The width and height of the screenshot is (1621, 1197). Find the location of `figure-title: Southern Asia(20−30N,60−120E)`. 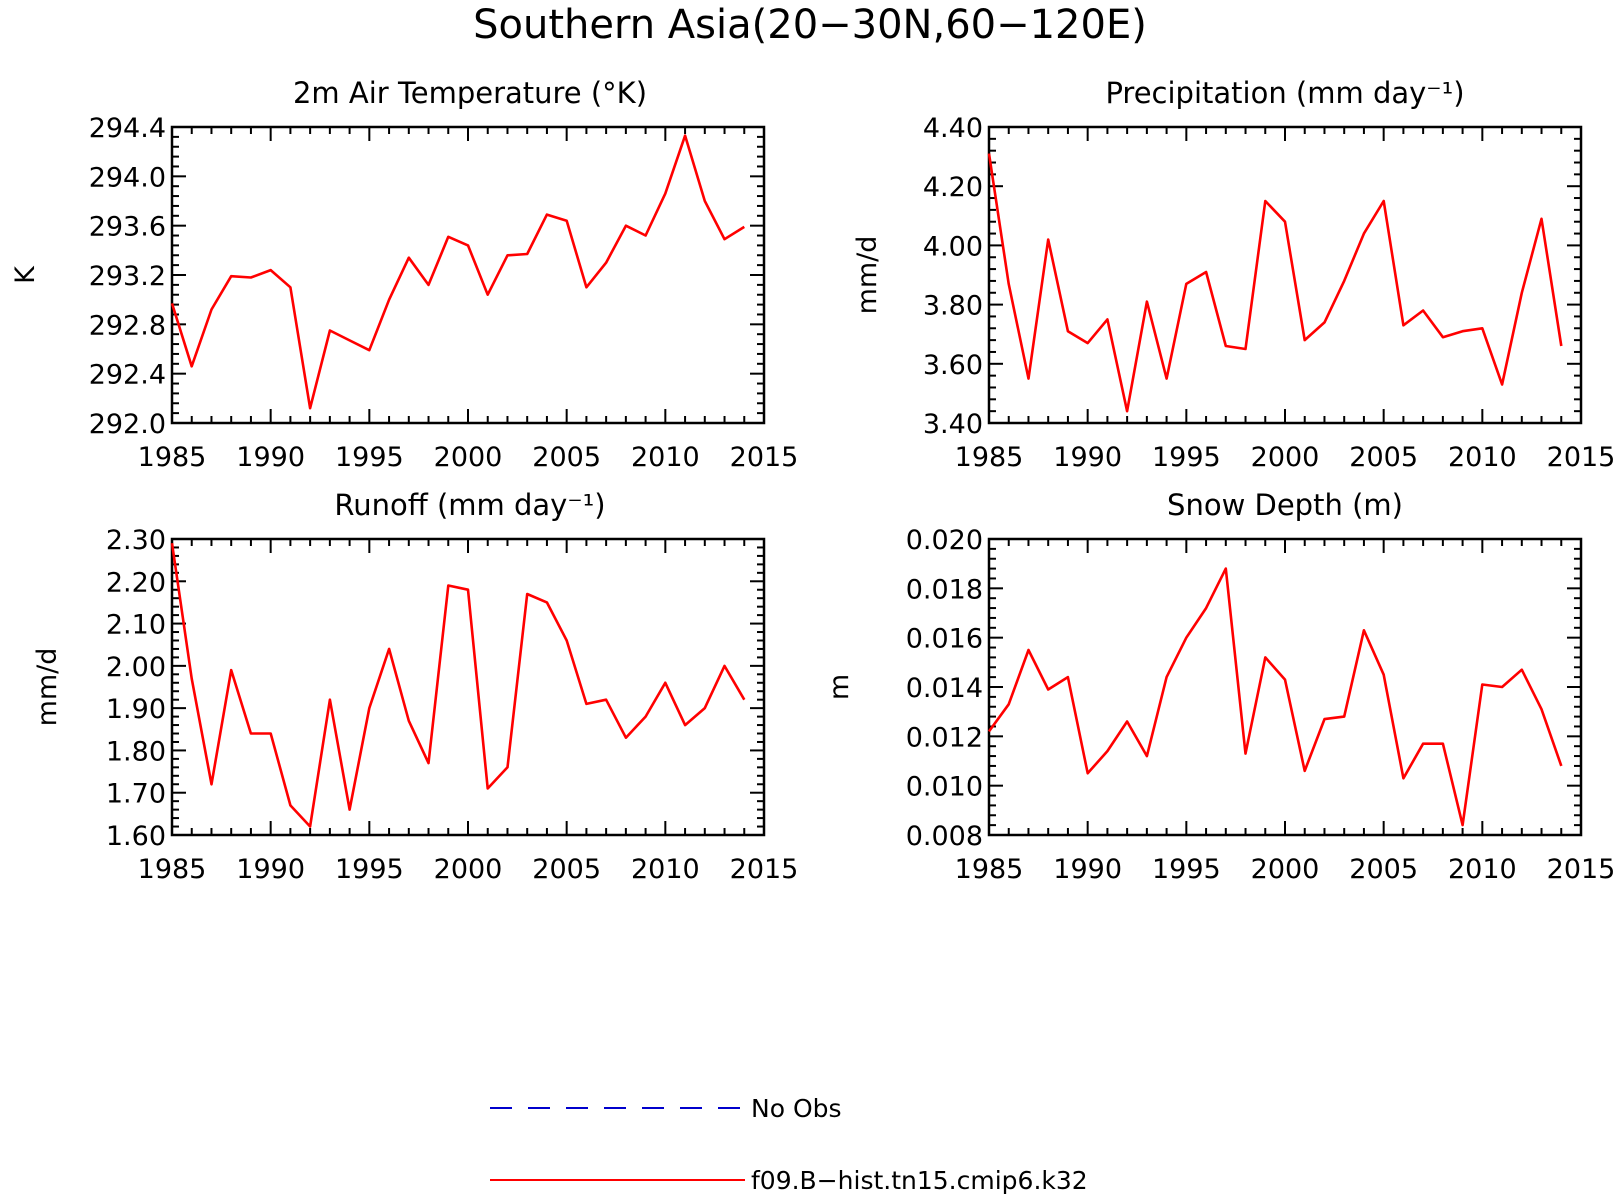

figure-title: Southern Asia(20−30N,60−120E) is located at coordinates (810, 25).